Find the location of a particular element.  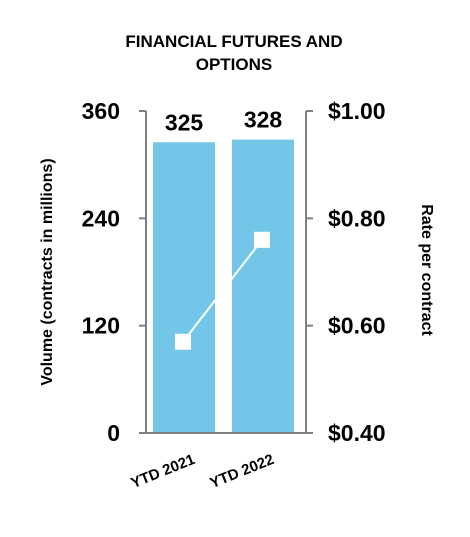

left-tick-labels: 0 120 240 360 is located at coordinates (101, 272).